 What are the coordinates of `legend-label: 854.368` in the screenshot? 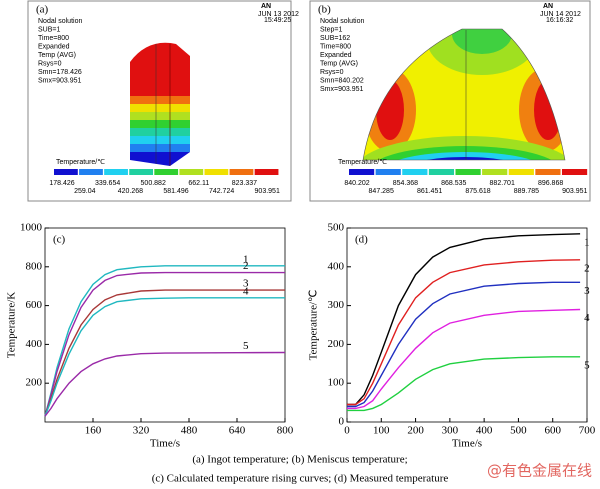 It's located at (405, 183).